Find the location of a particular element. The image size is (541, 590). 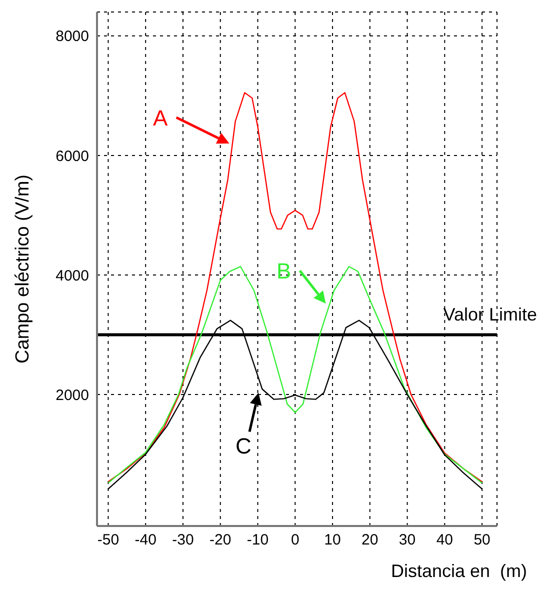

y-tick-label: 8000 is located at coordinates (72, 37).